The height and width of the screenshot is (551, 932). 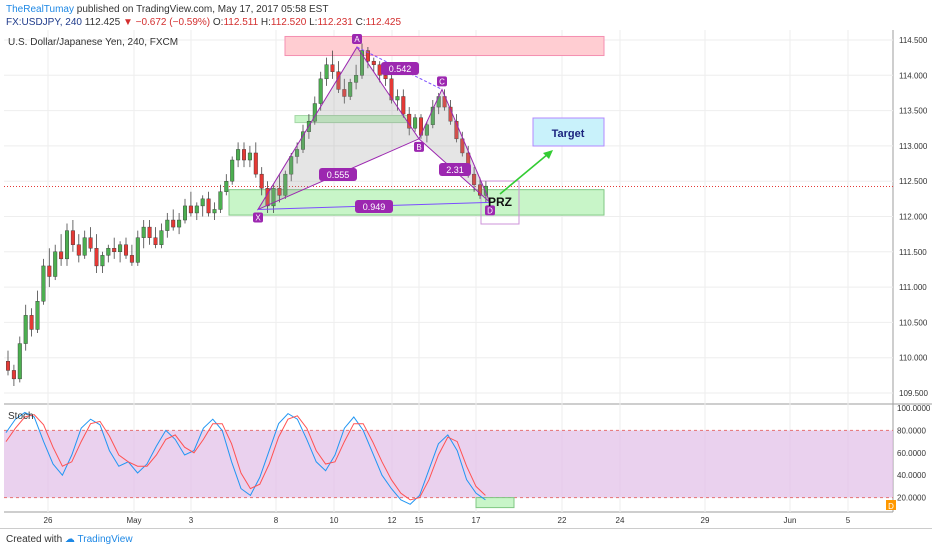 What do you see at coordinates (914, 408) in the screenshot?
I see `stoch-tick-label: 100.0000` at bounding box center [914, 408].